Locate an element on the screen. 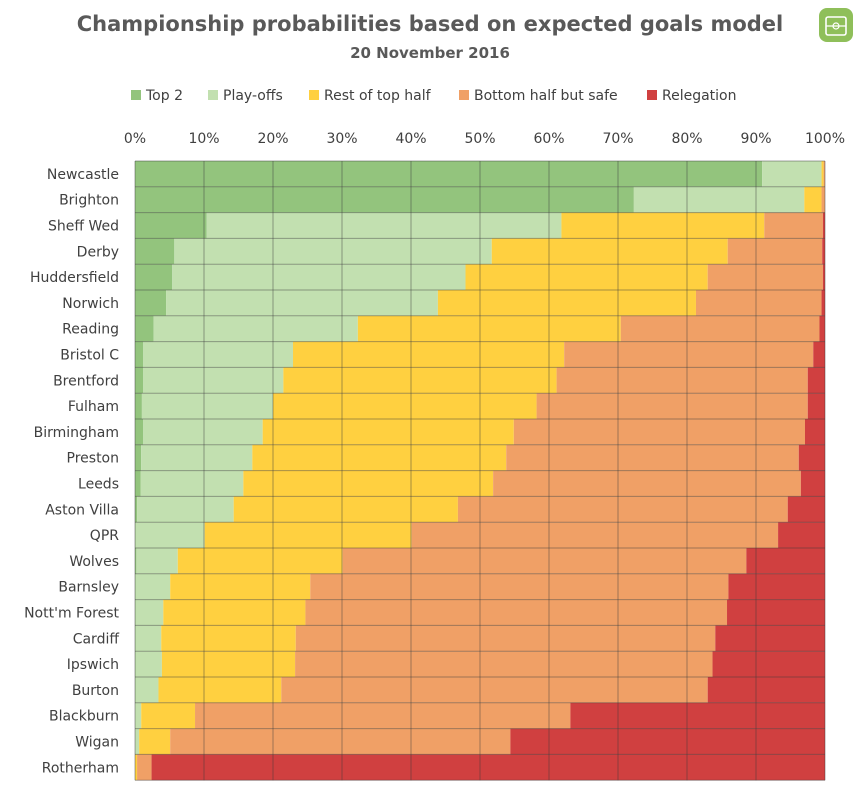 Image resolution: width=860 pixels, height=793 pixels. x-tick-label: 0% is located at coordinates (135, 139).